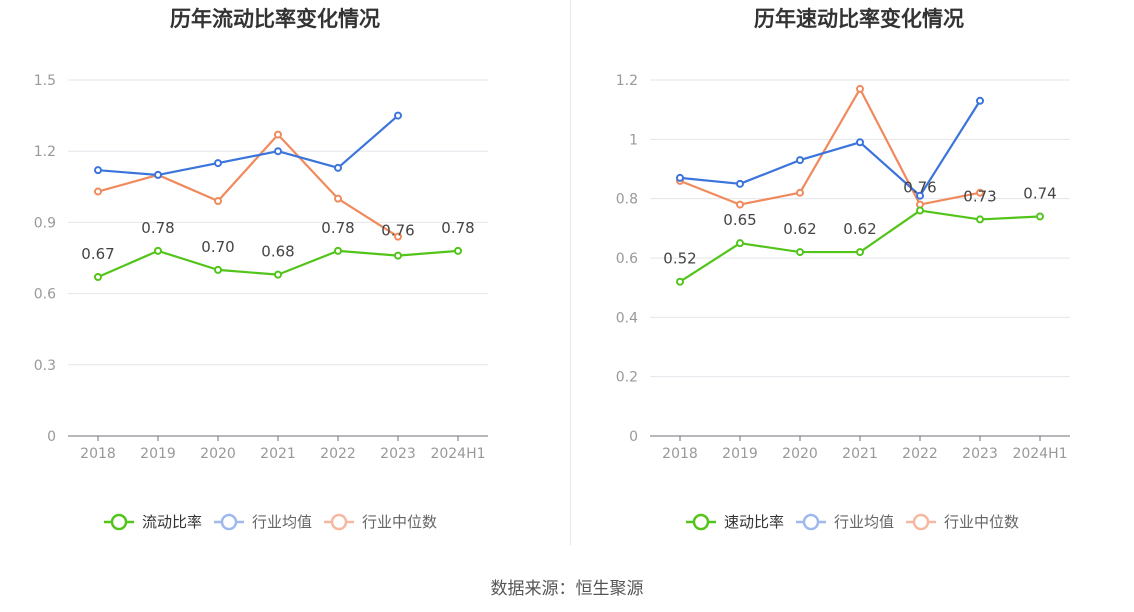  What do you see at coordinates (1039, 193) in the screenshot?
I see `data-label: 0.74` at bounding box center [1039, 193].